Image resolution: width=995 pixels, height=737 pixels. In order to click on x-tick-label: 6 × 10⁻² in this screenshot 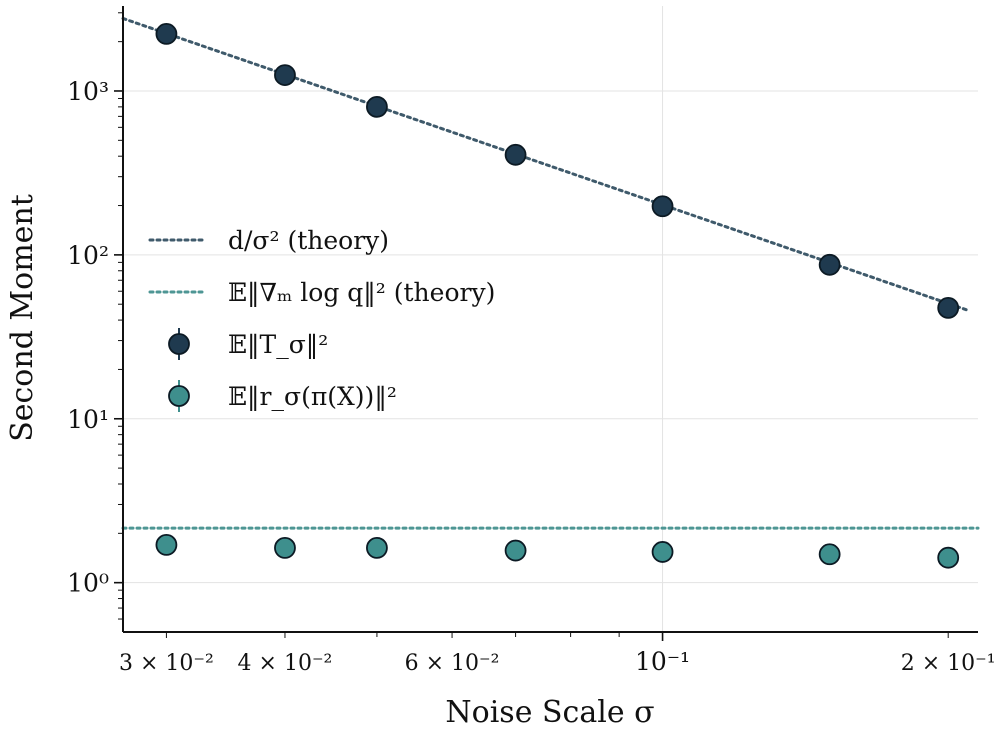, I will do `click(452, 663)`.